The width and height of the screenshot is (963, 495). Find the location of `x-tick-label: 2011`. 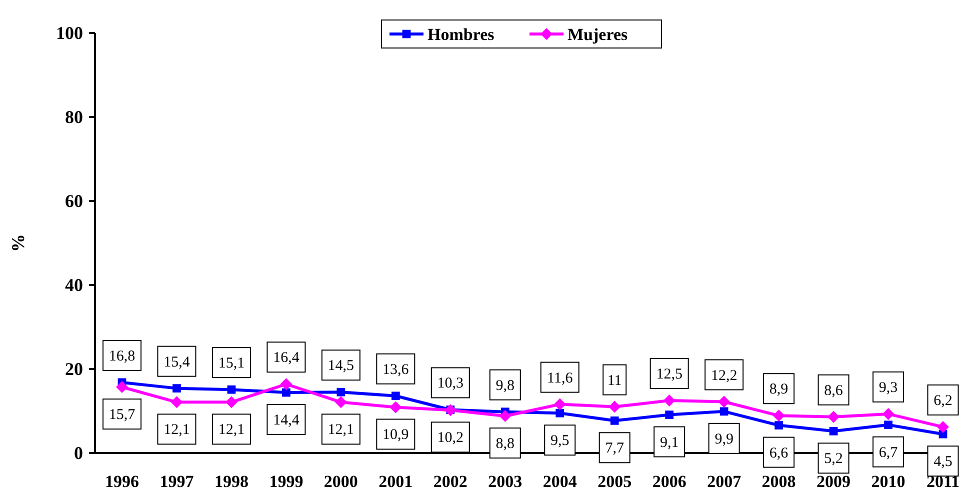

x-tick-label: 2011 is located at coordinates (943, 481).